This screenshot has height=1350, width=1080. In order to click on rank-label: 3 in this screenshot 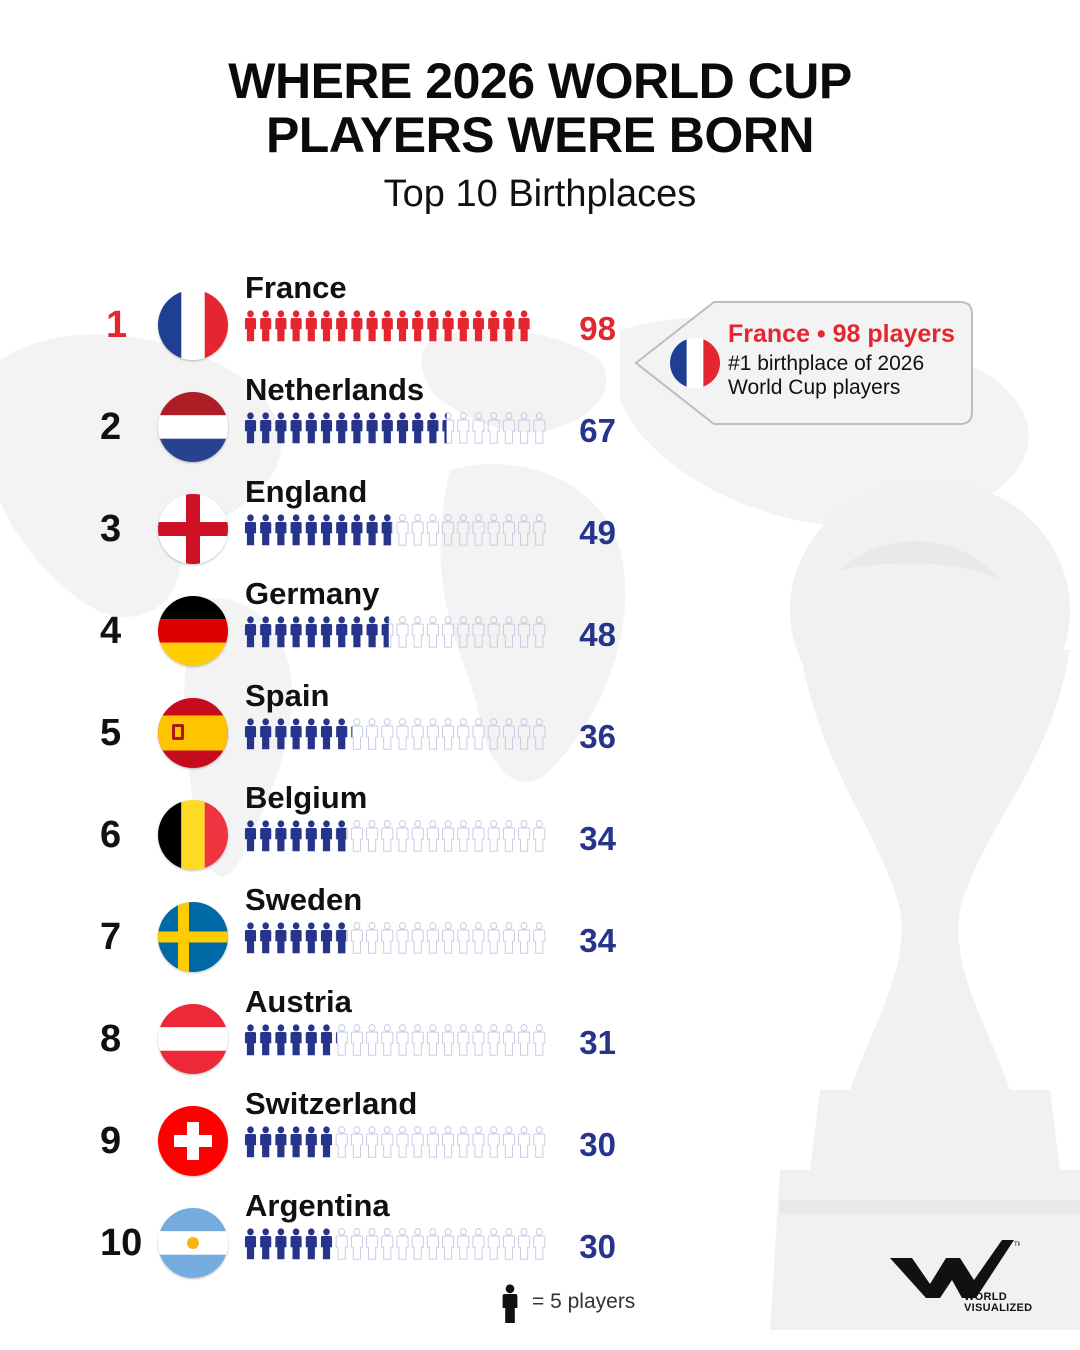, I will do `click(111, 529)`.